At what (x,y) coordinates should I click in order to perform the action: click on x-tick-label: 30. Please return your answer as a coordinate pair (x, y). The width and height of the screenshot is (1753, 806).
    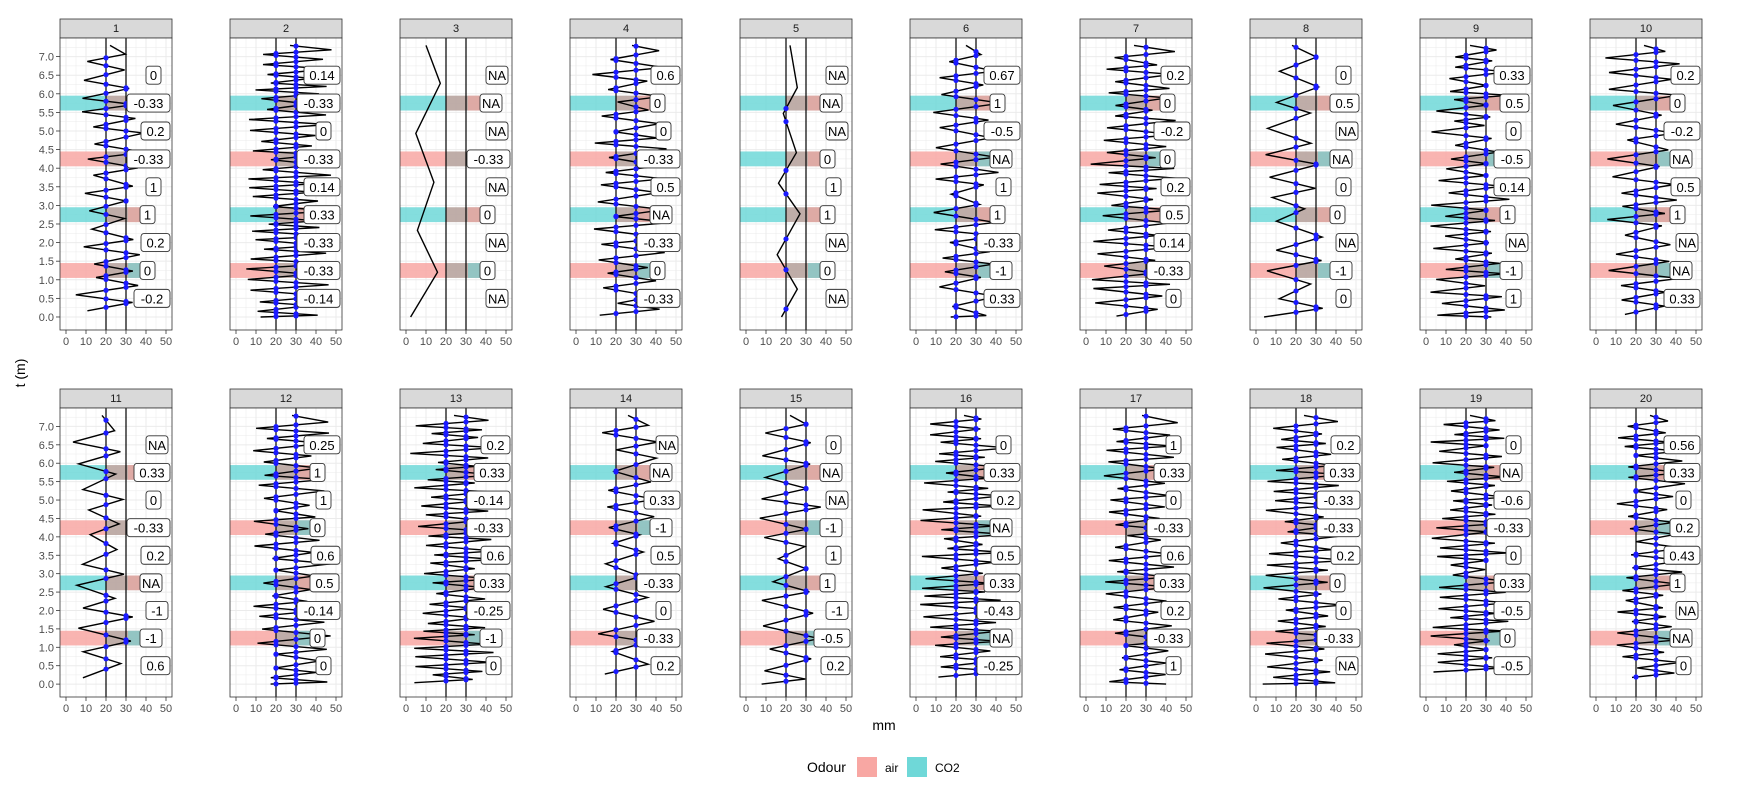
    Looking at the image, I should click on (976, 709).